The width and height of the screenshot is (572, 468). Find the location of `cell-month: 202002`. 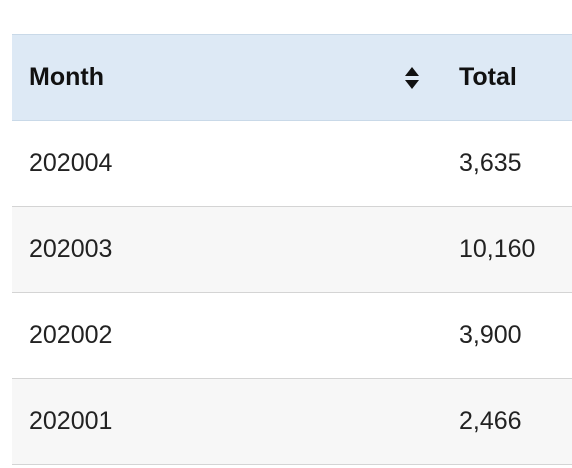

cell-month: 202002 is located at coordinates (227, 335).